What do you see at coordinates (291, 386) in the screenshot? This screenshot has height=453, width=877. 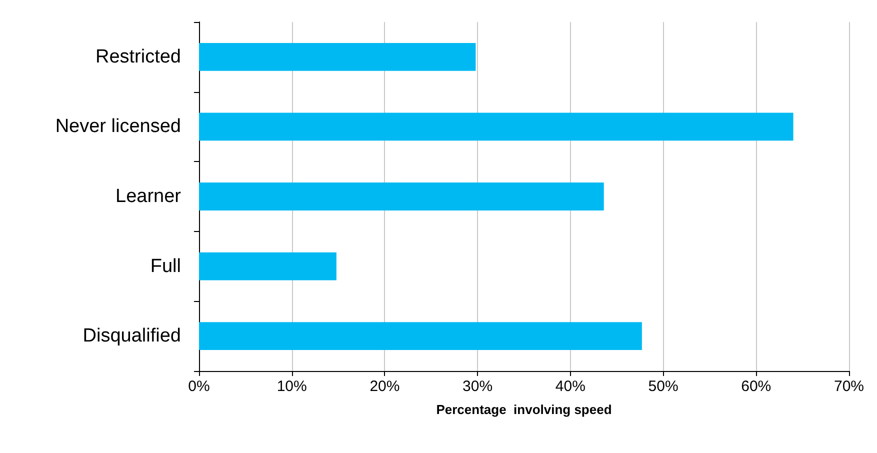 I see `x-tick-label: 10%` at bounding box center [291, 386].